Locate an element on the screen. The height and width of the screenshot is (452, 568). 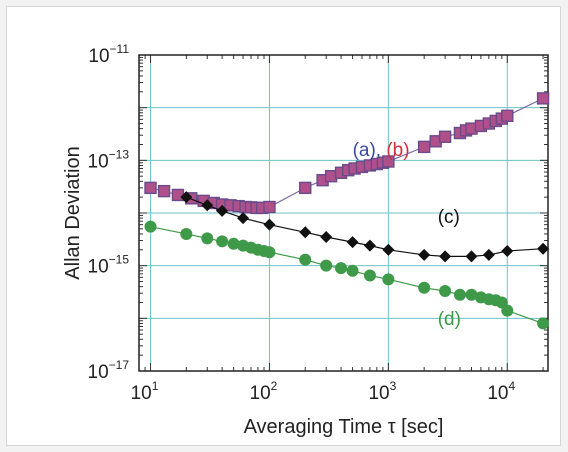
series-d-label: (d) is located at coordinates (449, 319).